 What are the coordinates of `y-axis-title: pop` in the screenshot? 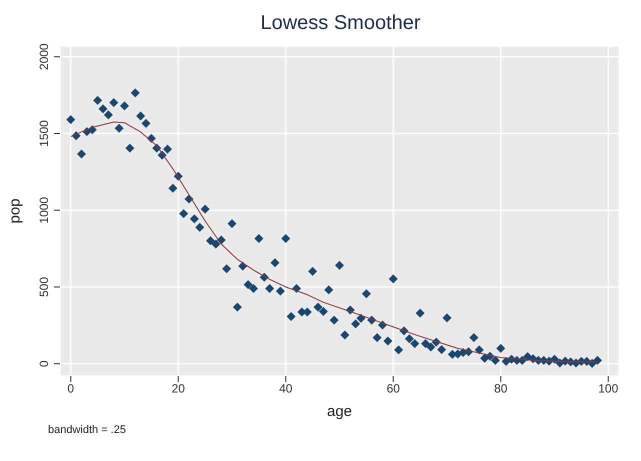 It's located at (15, 211).